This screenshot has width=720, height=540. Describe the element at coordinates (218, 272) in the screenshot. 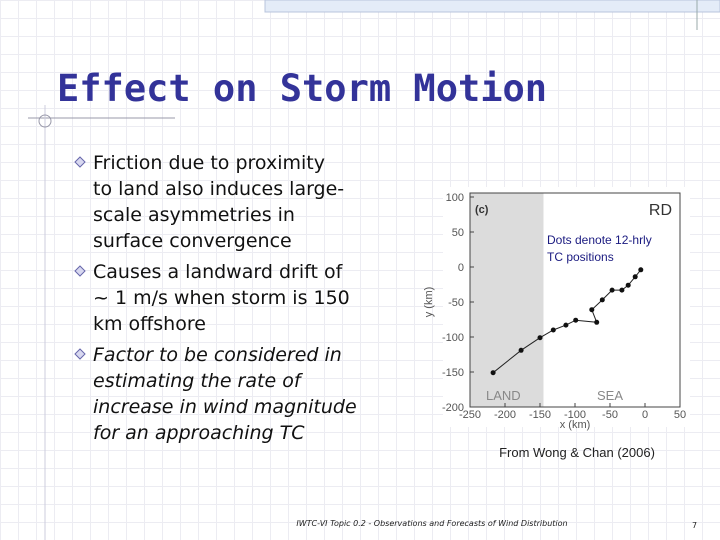

I see `bullet-line: Causes a landward drift of` at that location.